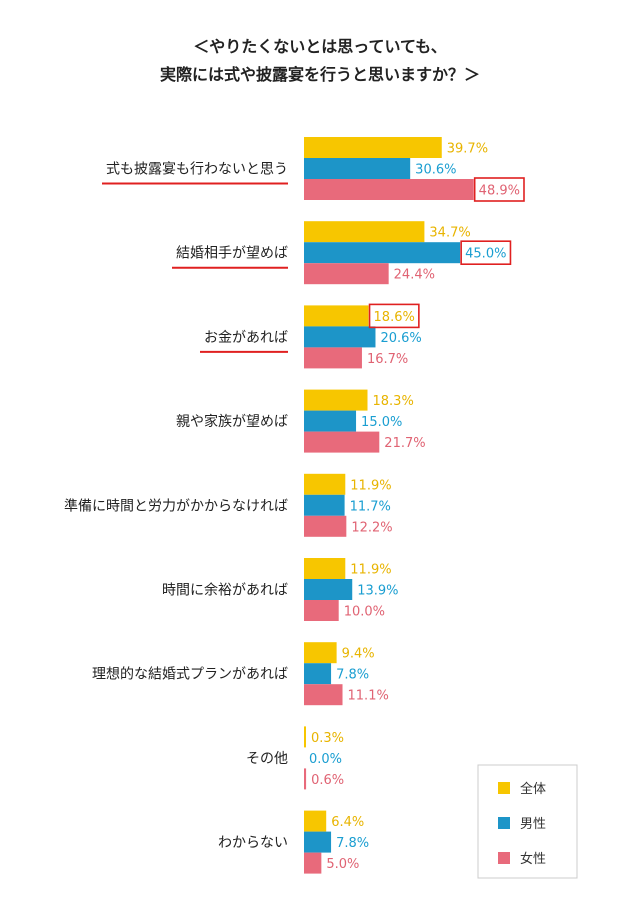  Describe the element at coordinates (358, 654) in the screenshot. I see `value-label: 9.4%` at that location.